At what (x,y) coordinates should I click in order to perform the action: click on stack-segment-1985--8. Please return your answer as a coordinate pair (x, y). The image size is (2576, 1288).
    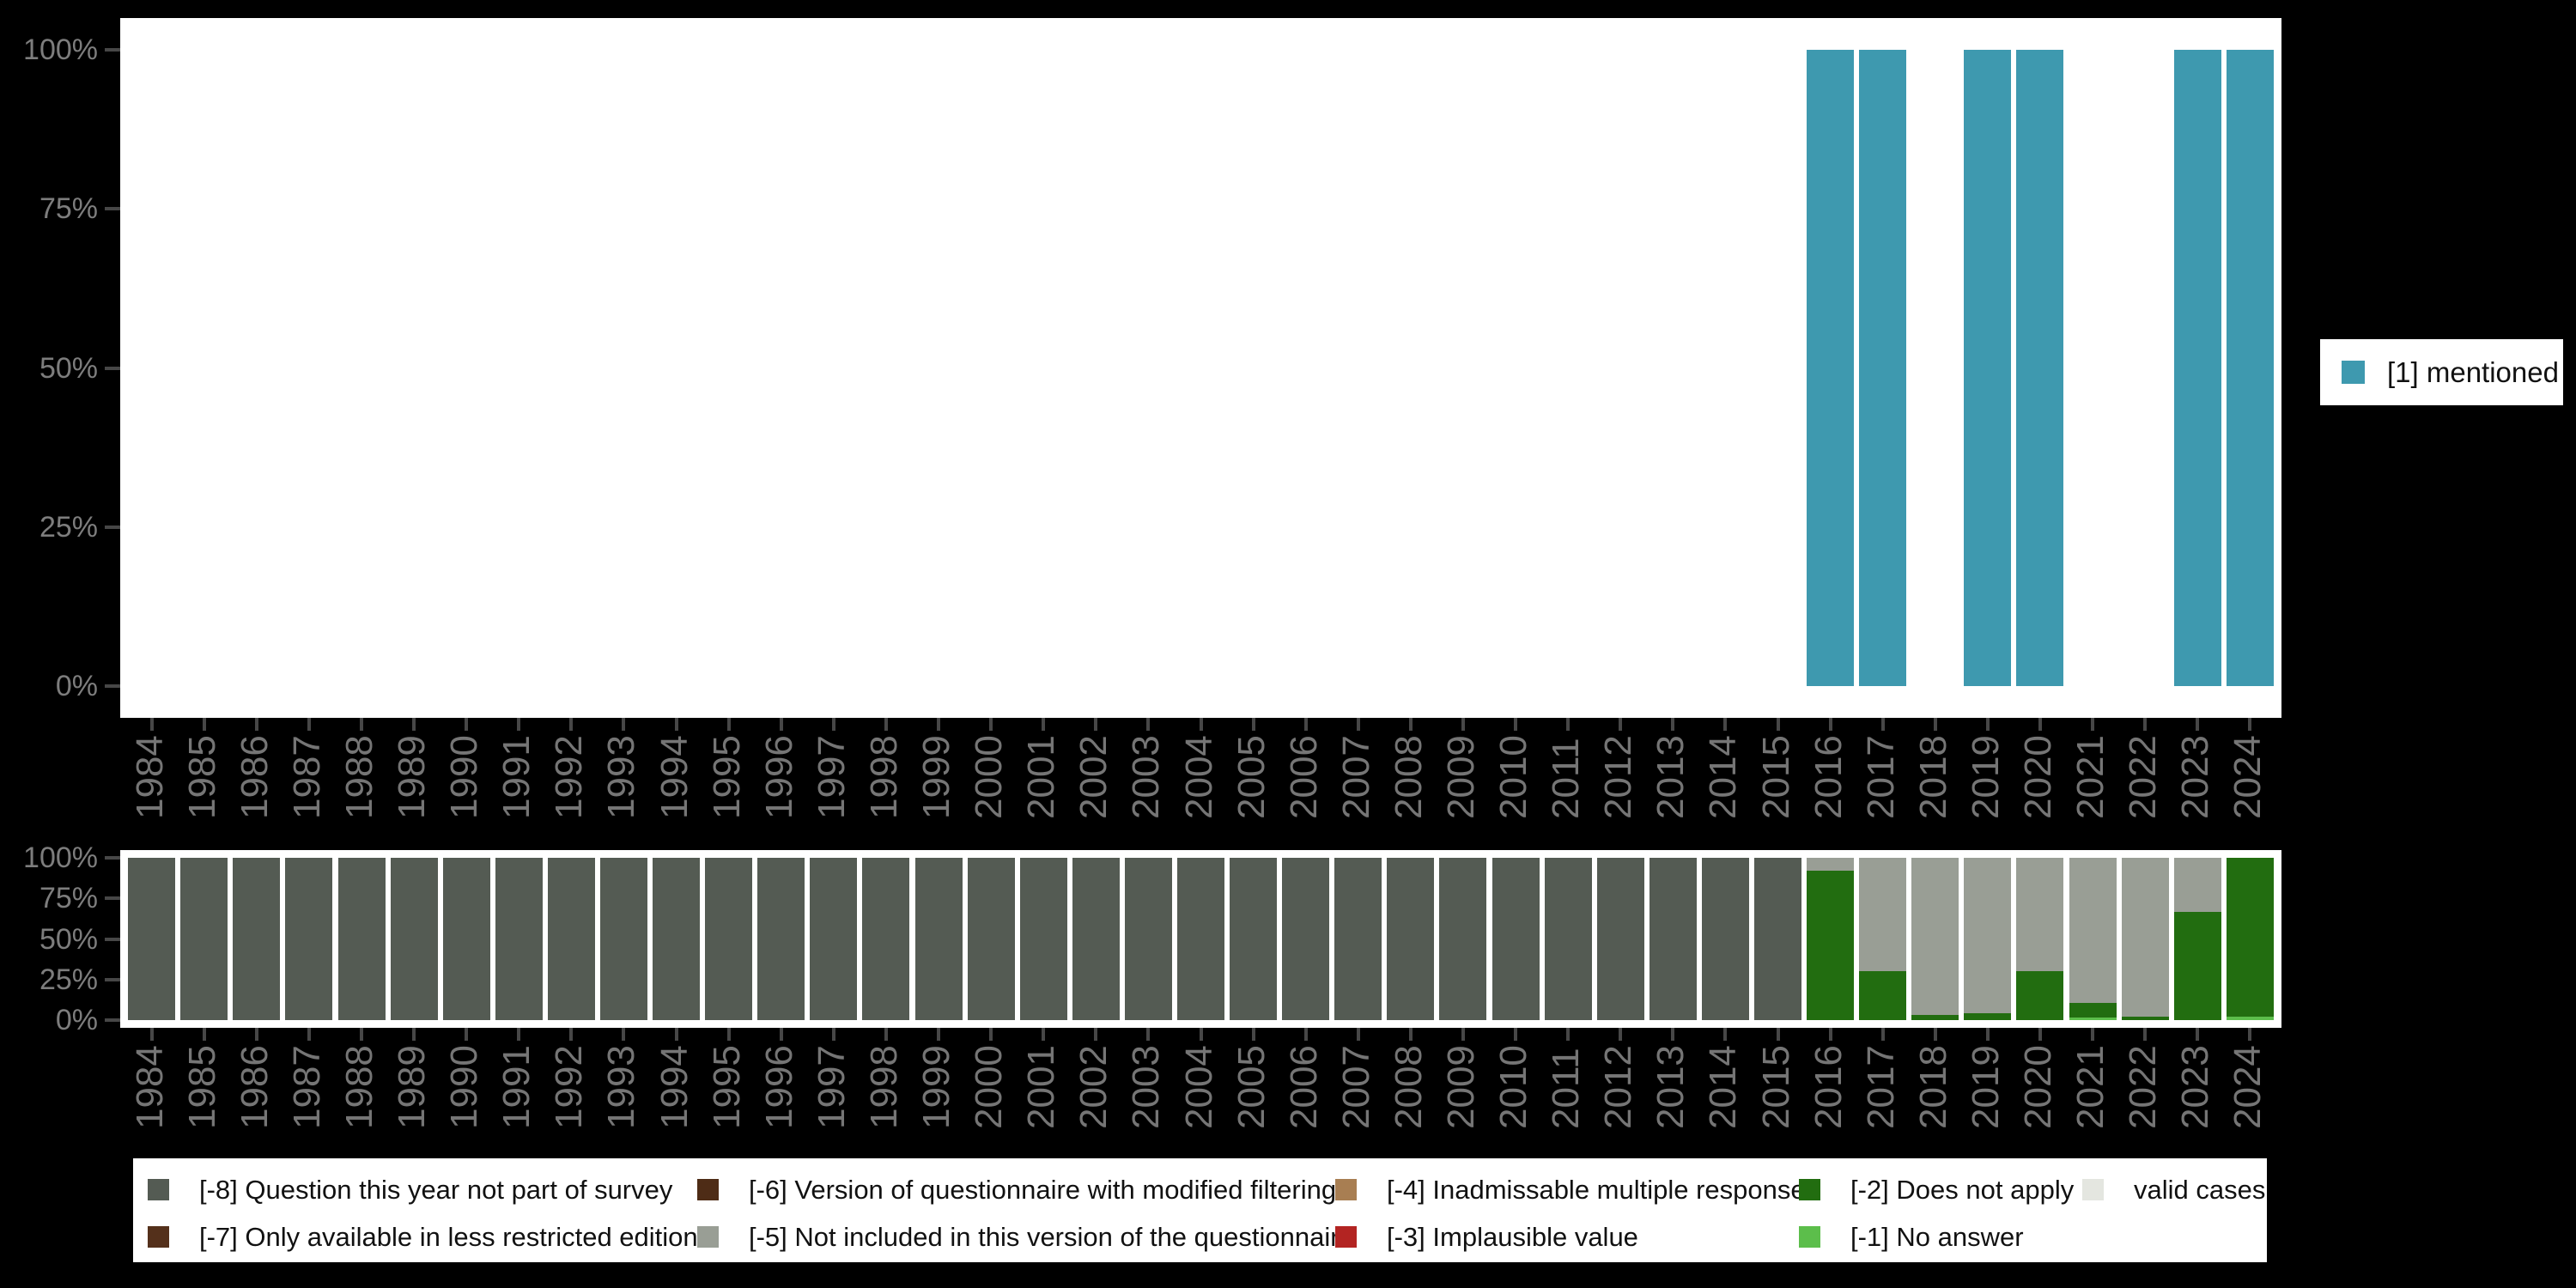
    Looking at the image, I should click on (204, 939).